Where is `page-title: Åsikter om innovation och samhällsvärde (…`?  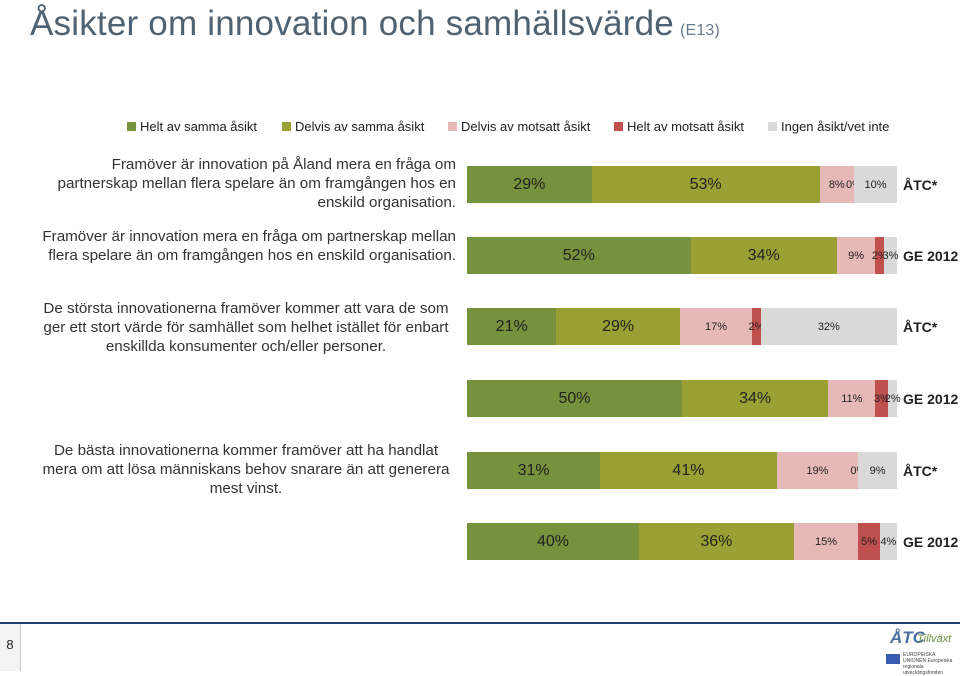
page-title: Åsikter om innovation och samhällsvärde (… is located at coordinates (375, 24).